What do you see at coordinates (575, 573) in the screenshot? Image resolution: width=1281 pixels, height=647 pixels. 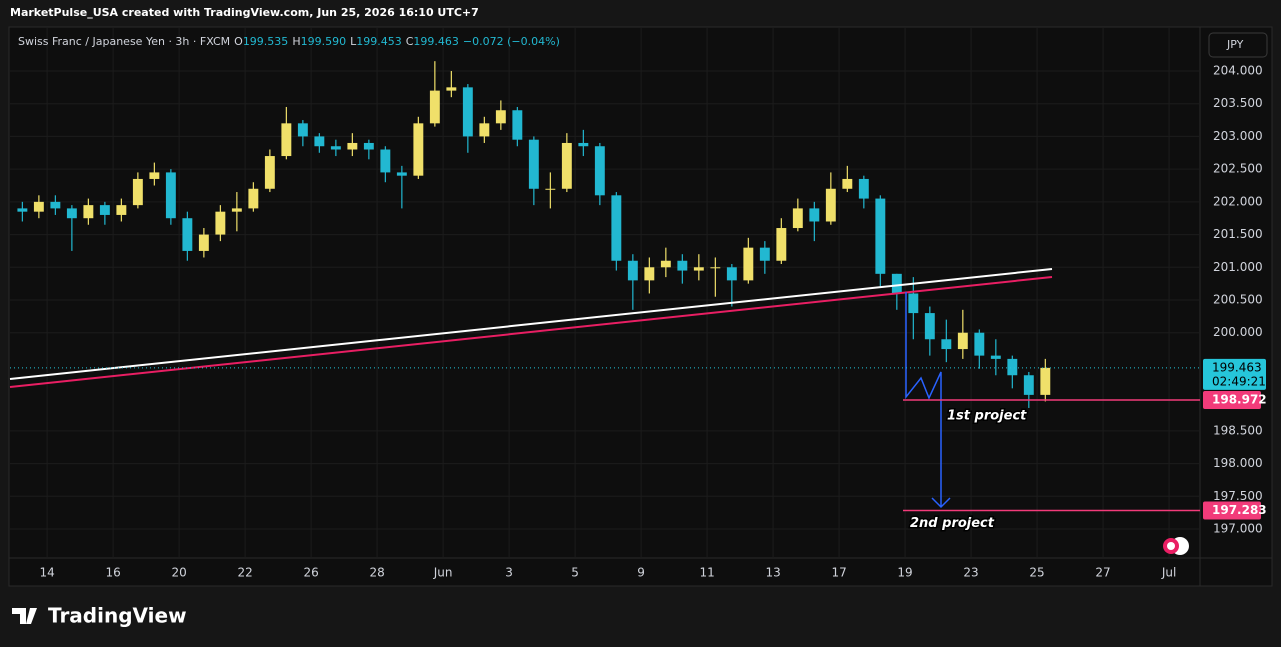 I see `x-tick-label: 5` at bounding box center [575, 573].